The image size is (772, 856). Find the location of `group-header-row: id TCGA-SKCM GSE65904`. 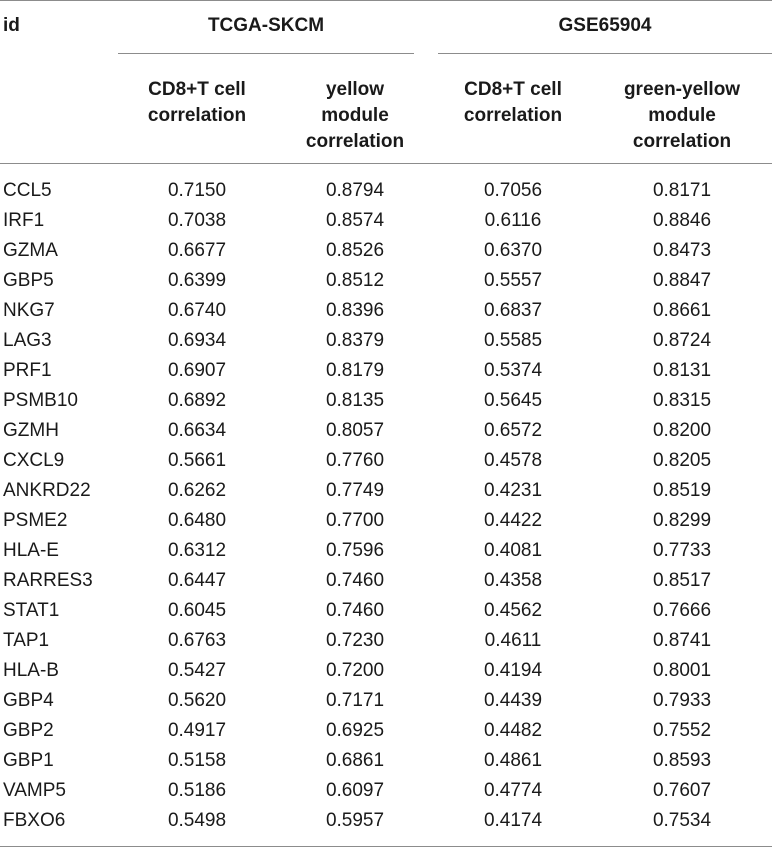

group-header-row: id TCGA-SKCM GSE65904 is located at coordinates (386, 33).